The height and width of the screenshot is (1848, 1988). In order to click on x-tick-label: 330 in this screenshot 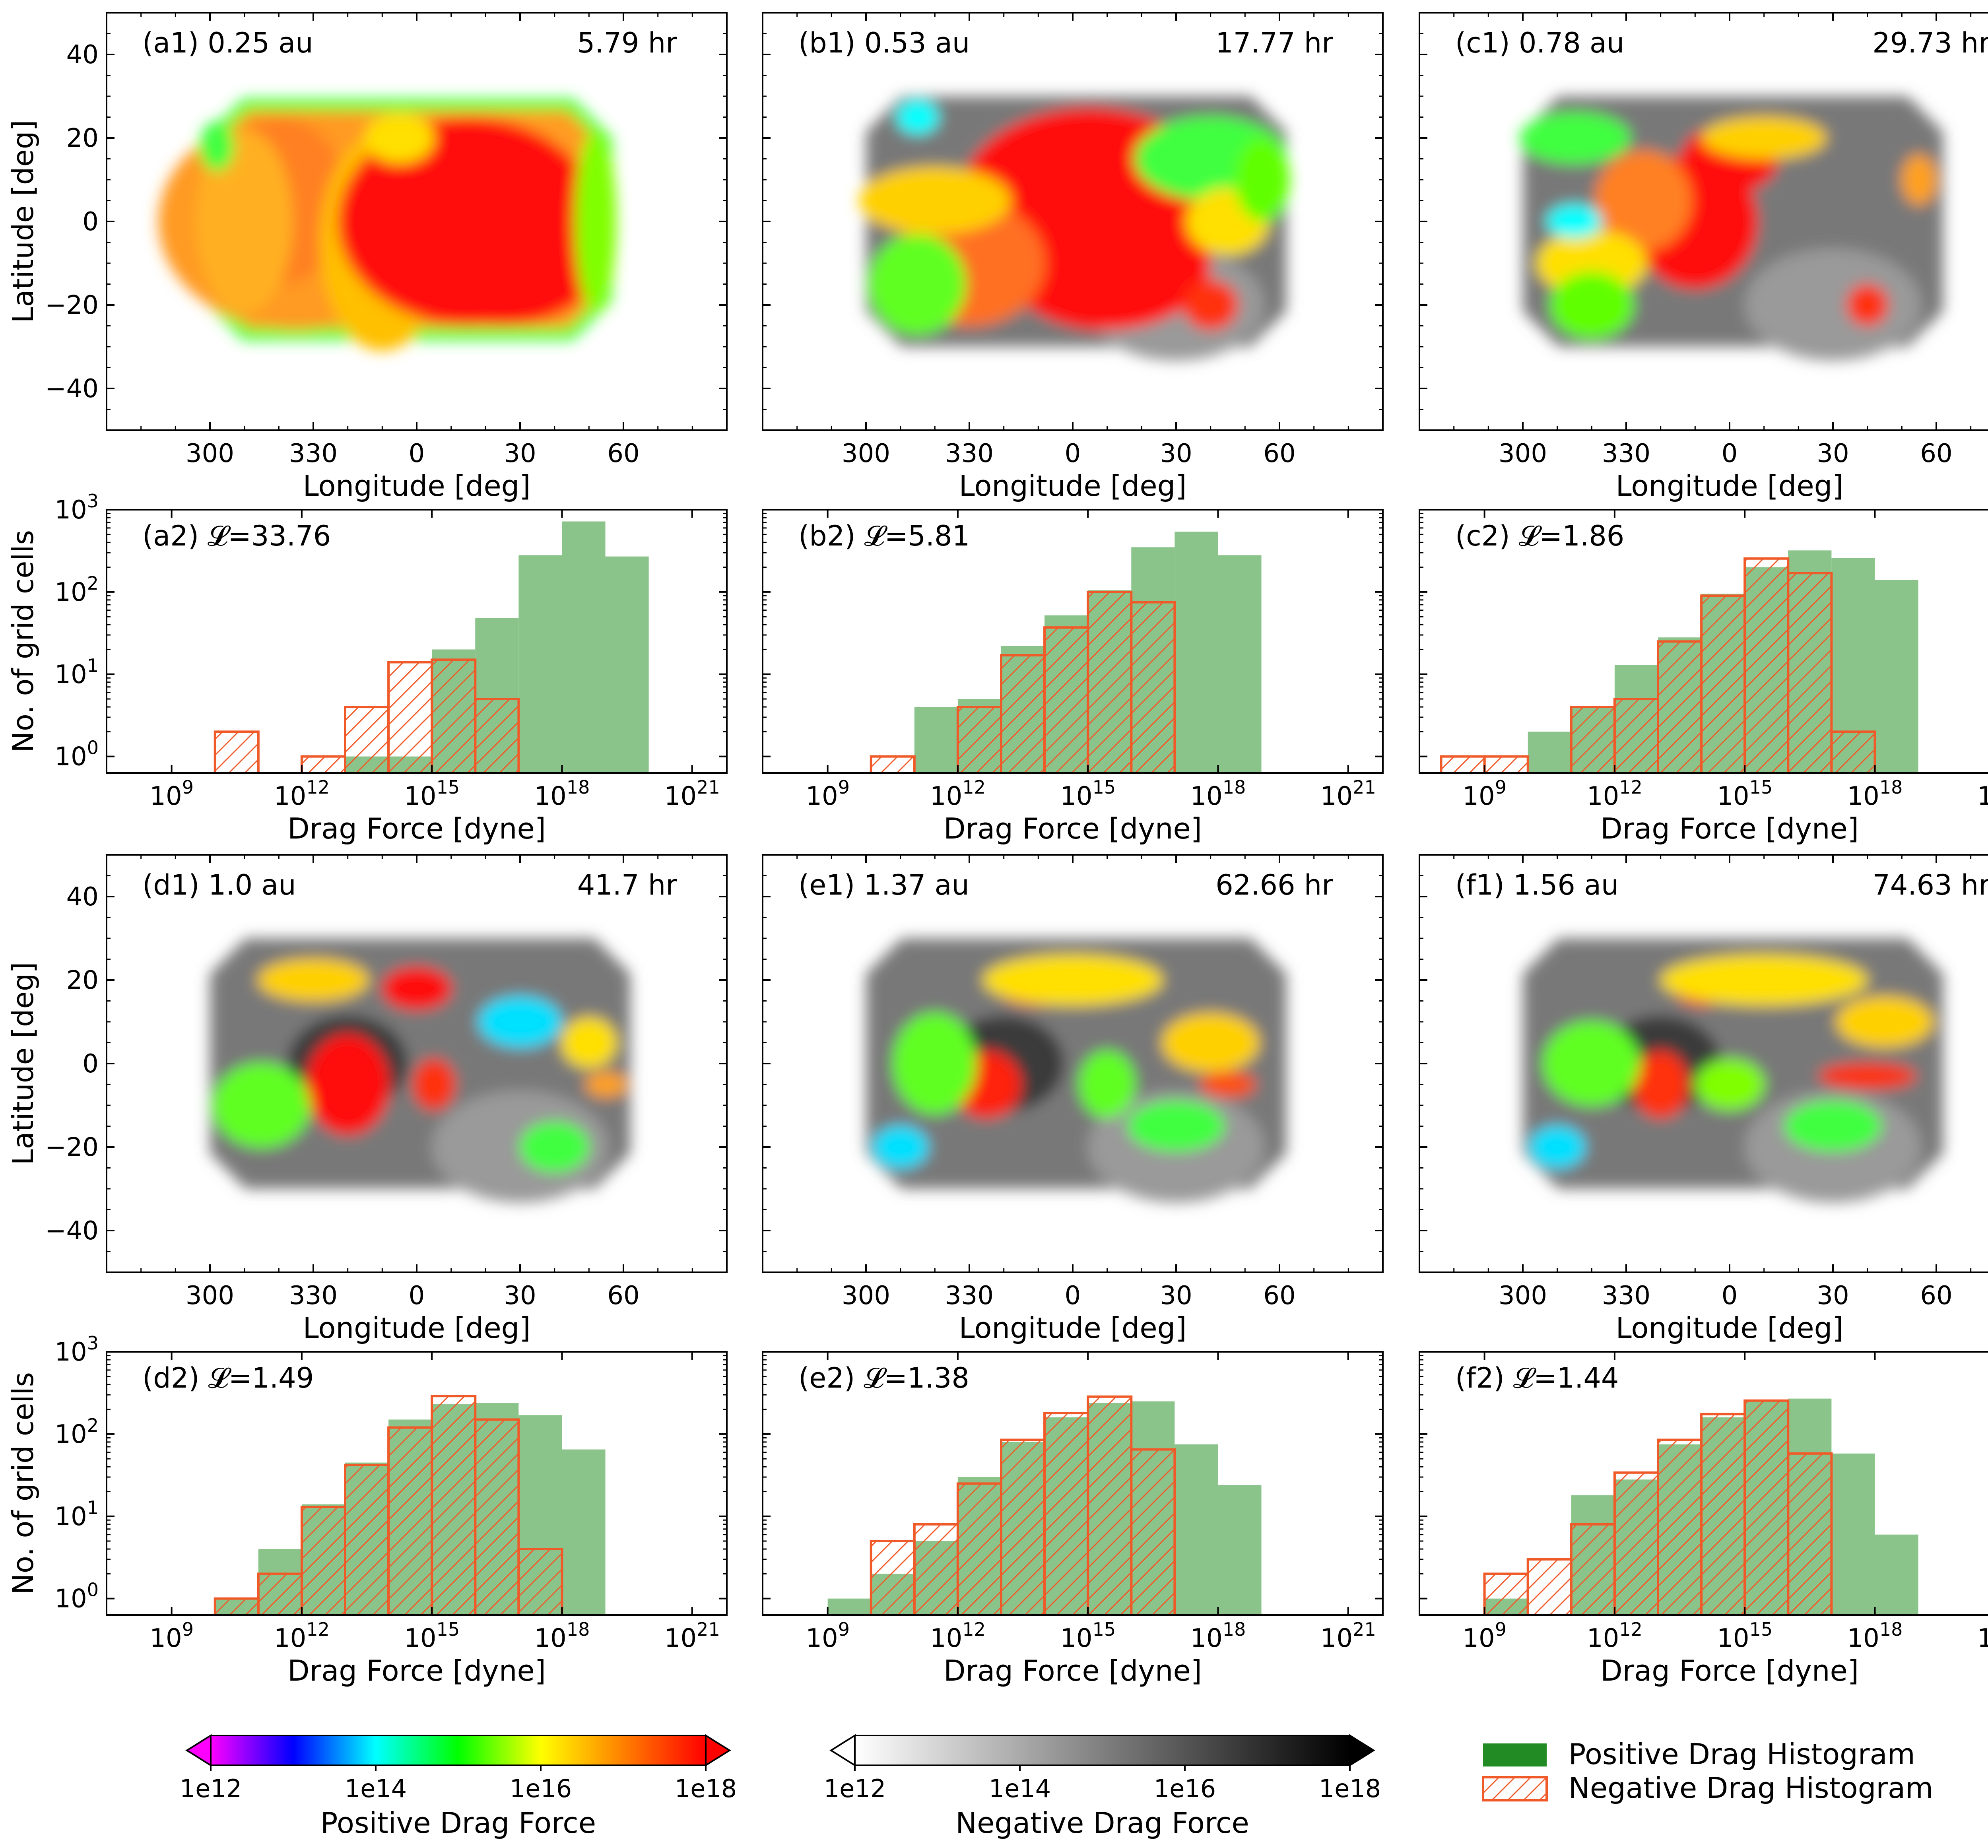, I will do `click(313, 453)`.